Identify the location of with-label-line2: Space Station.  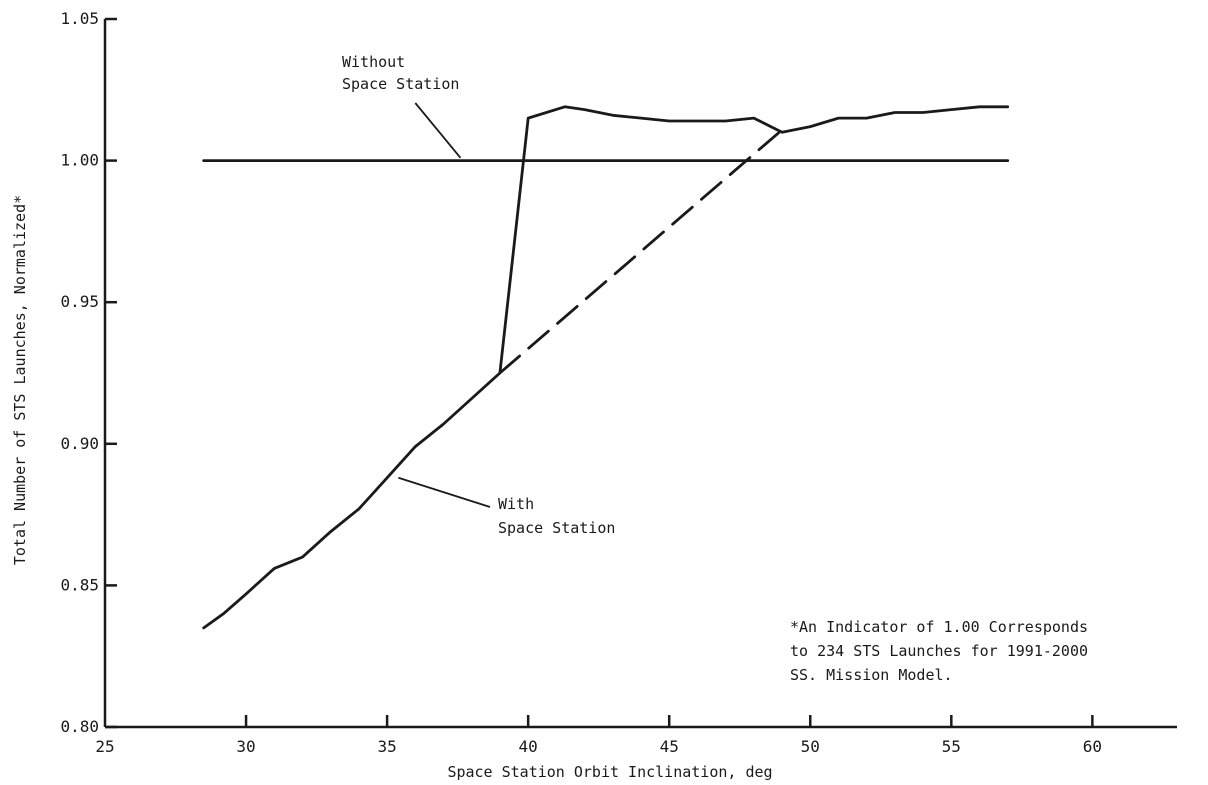
(556, 528).